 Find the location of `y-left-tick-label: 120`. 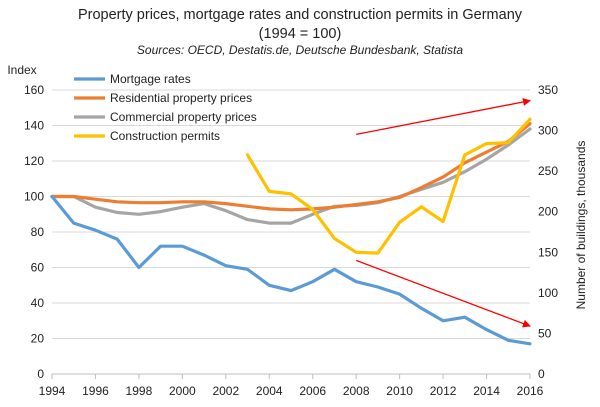

y-left-tick-label: 120 is located at coordinates (34, 161).